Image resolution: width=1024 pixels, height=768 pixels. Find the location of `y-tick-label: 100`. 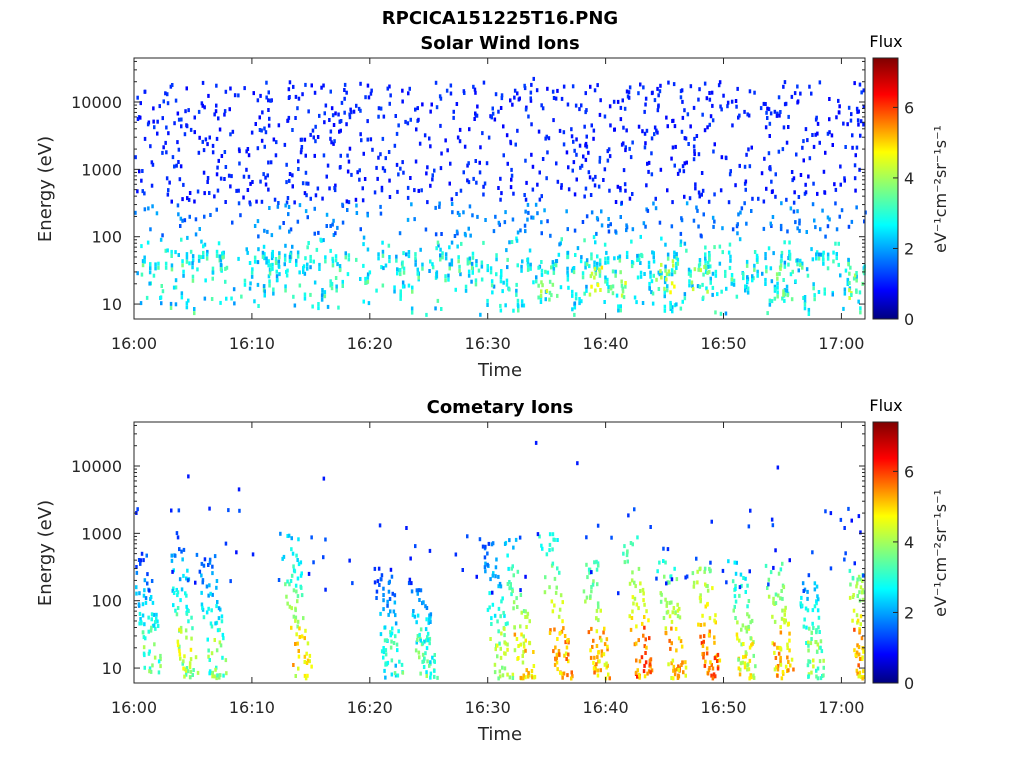

y-tick-label: 100 is located at coordinates (106, 601).